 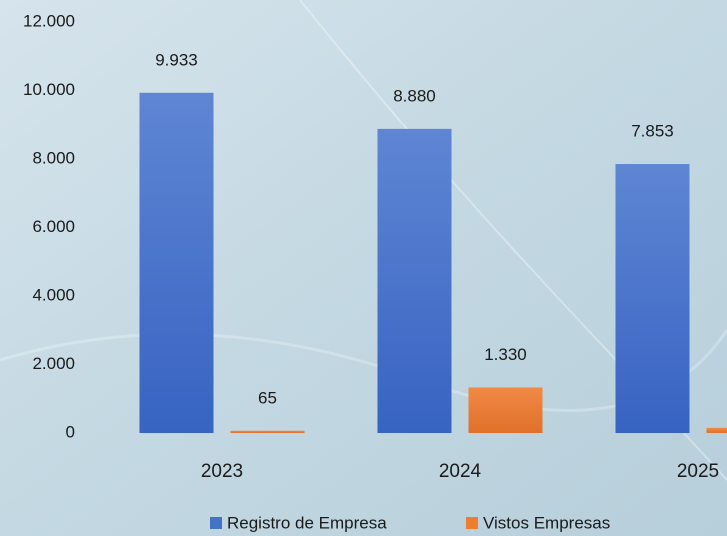 I want to click on legend-label: Registro de Empresa, so click(x=307, y=522).